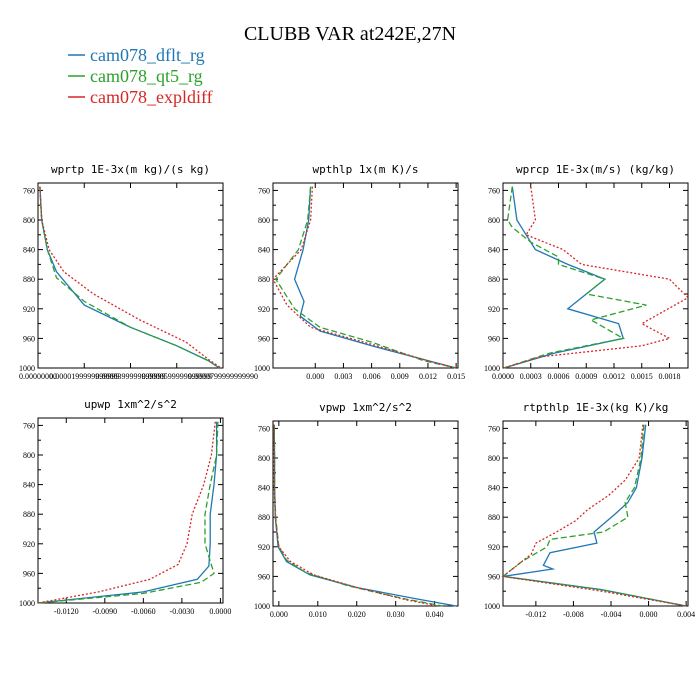  I want to click on panel-title: wprcp 1E-3x(m/s) (kg/kg), so click(595, 169).